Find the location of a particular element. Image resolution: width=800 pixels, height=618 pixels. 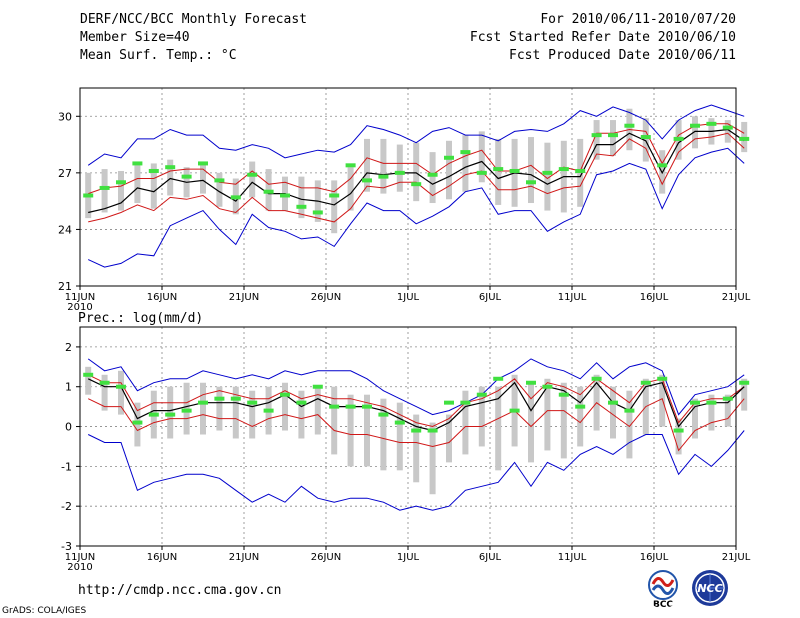

temp-xtick-label-5: 6JUL is located at coordinates (490, 297).